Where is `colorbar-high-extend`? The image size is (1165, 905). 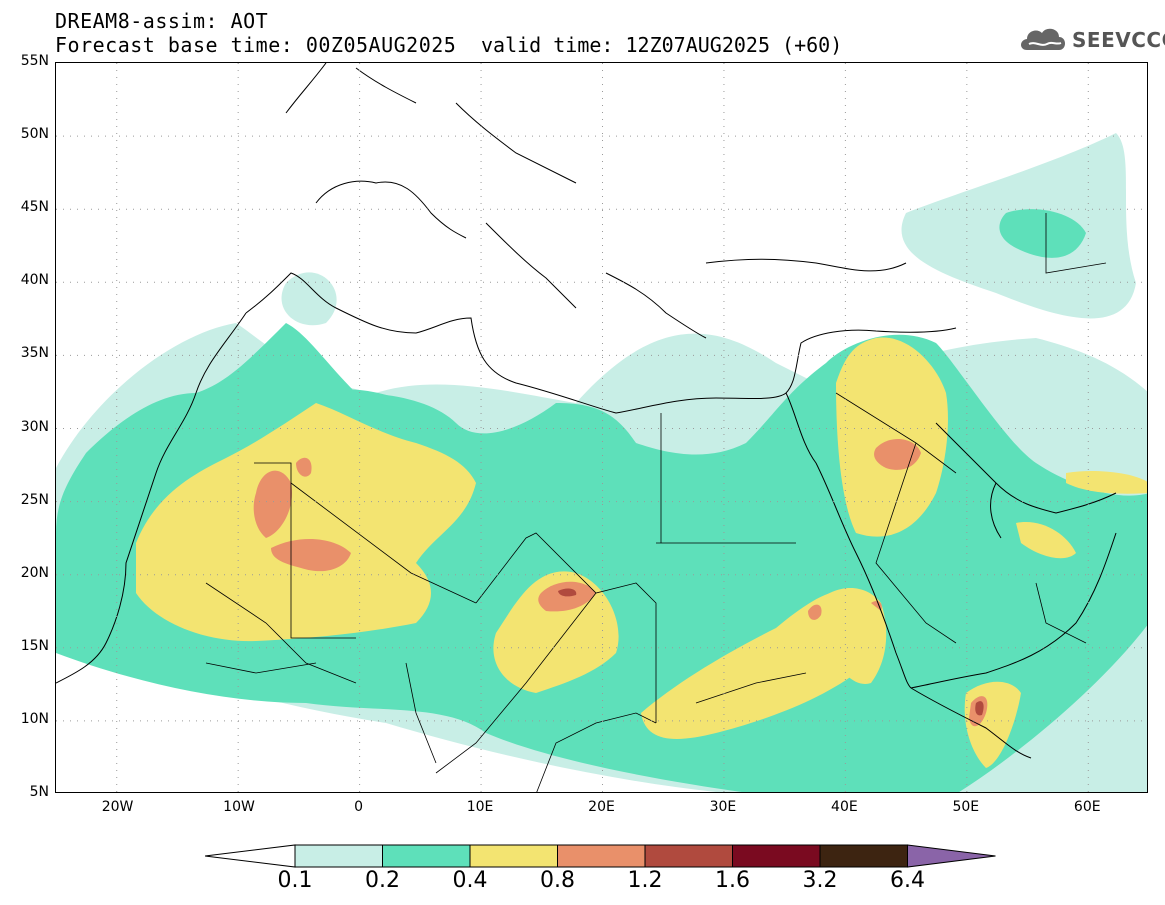 colorbar-high-extend is located at coordinates (951, 856).